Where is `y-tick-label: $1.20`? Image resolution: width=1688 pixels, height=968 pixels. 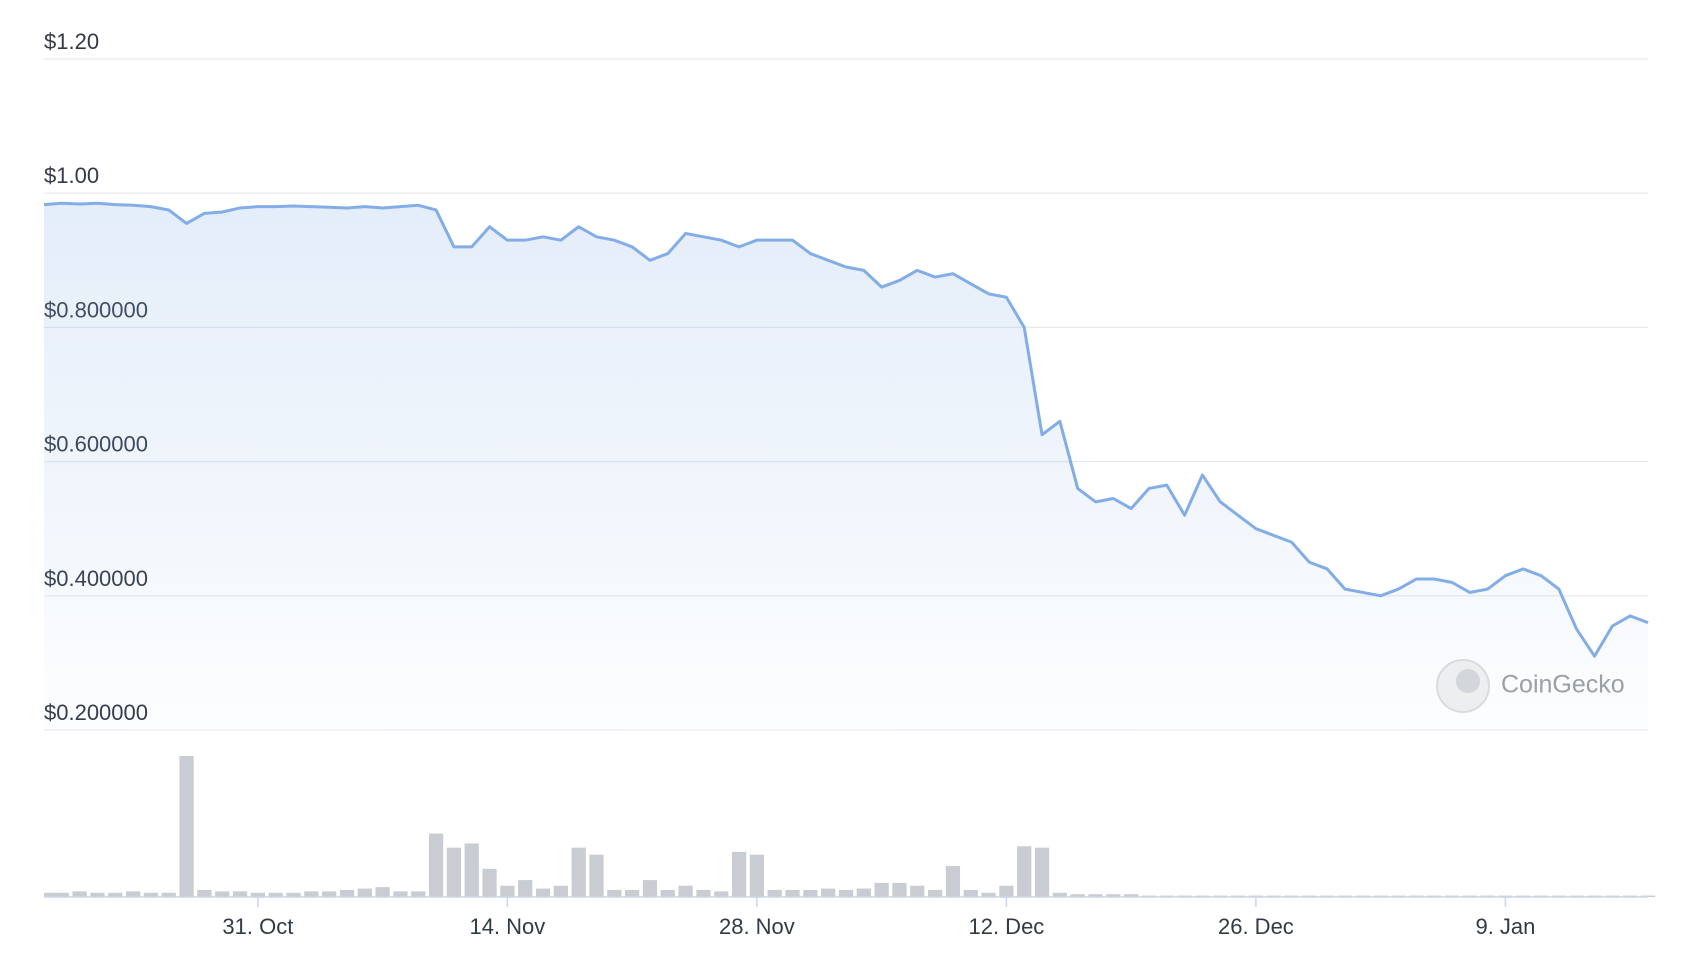
y-tick-label: $1.20 is located at coordinates (71, 41).